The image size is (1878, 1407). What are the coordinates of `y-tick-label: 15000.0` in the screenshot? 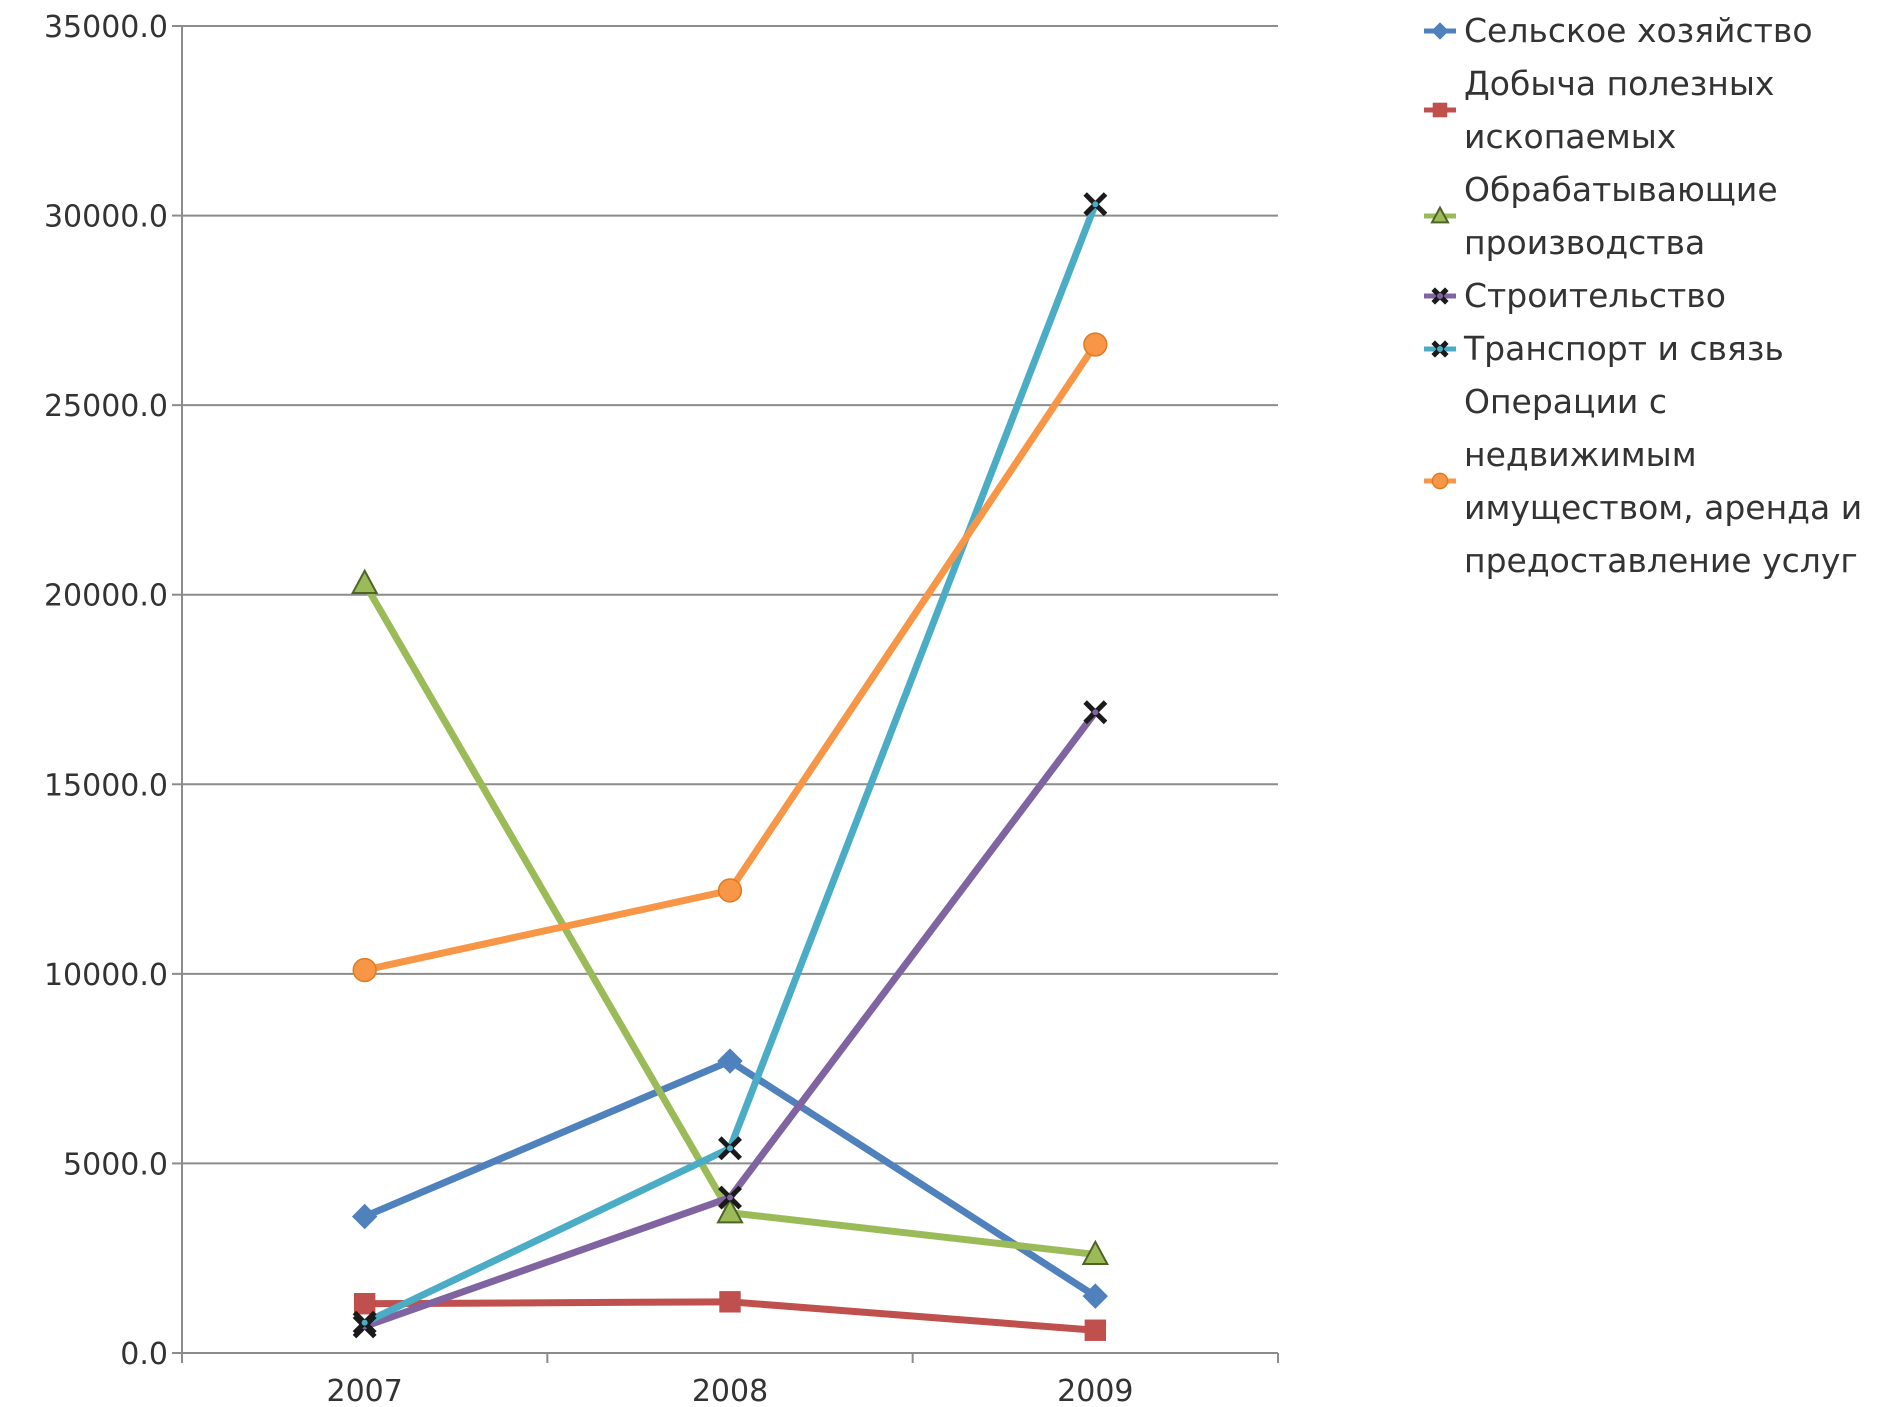 It's located at (106, 785).